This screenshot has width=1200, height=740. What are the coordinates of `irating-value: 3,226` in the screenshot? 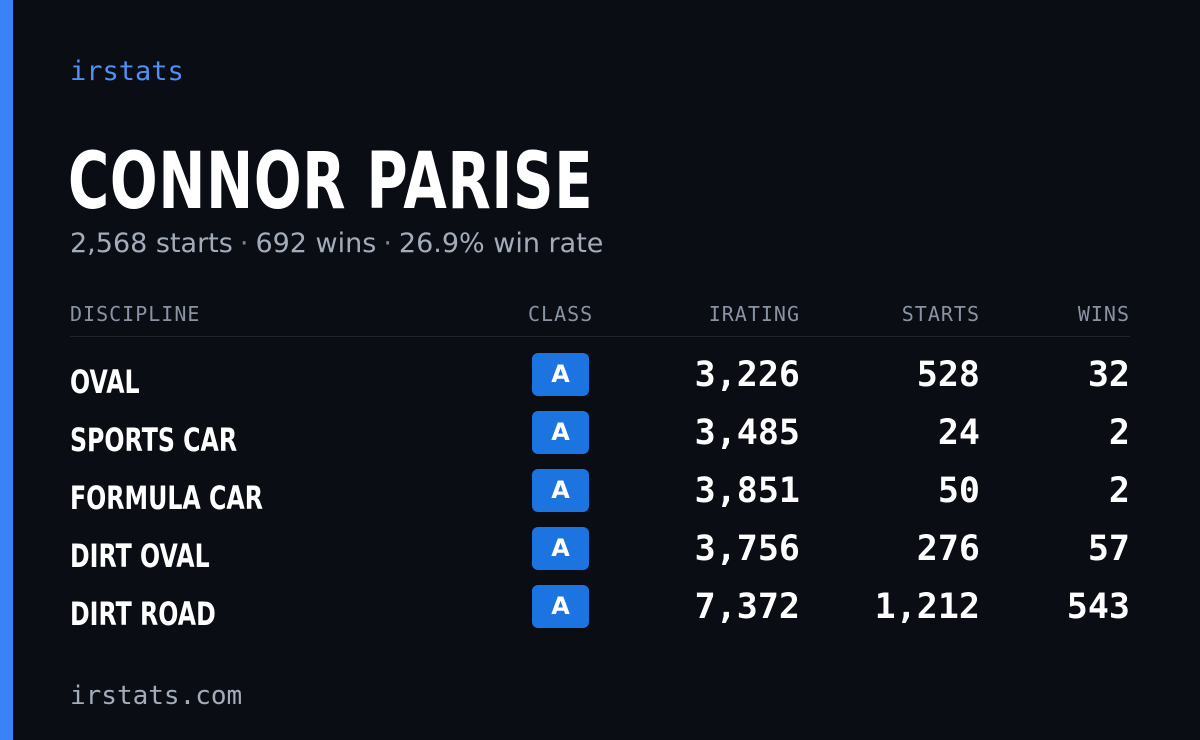 It's located at (747, 375).